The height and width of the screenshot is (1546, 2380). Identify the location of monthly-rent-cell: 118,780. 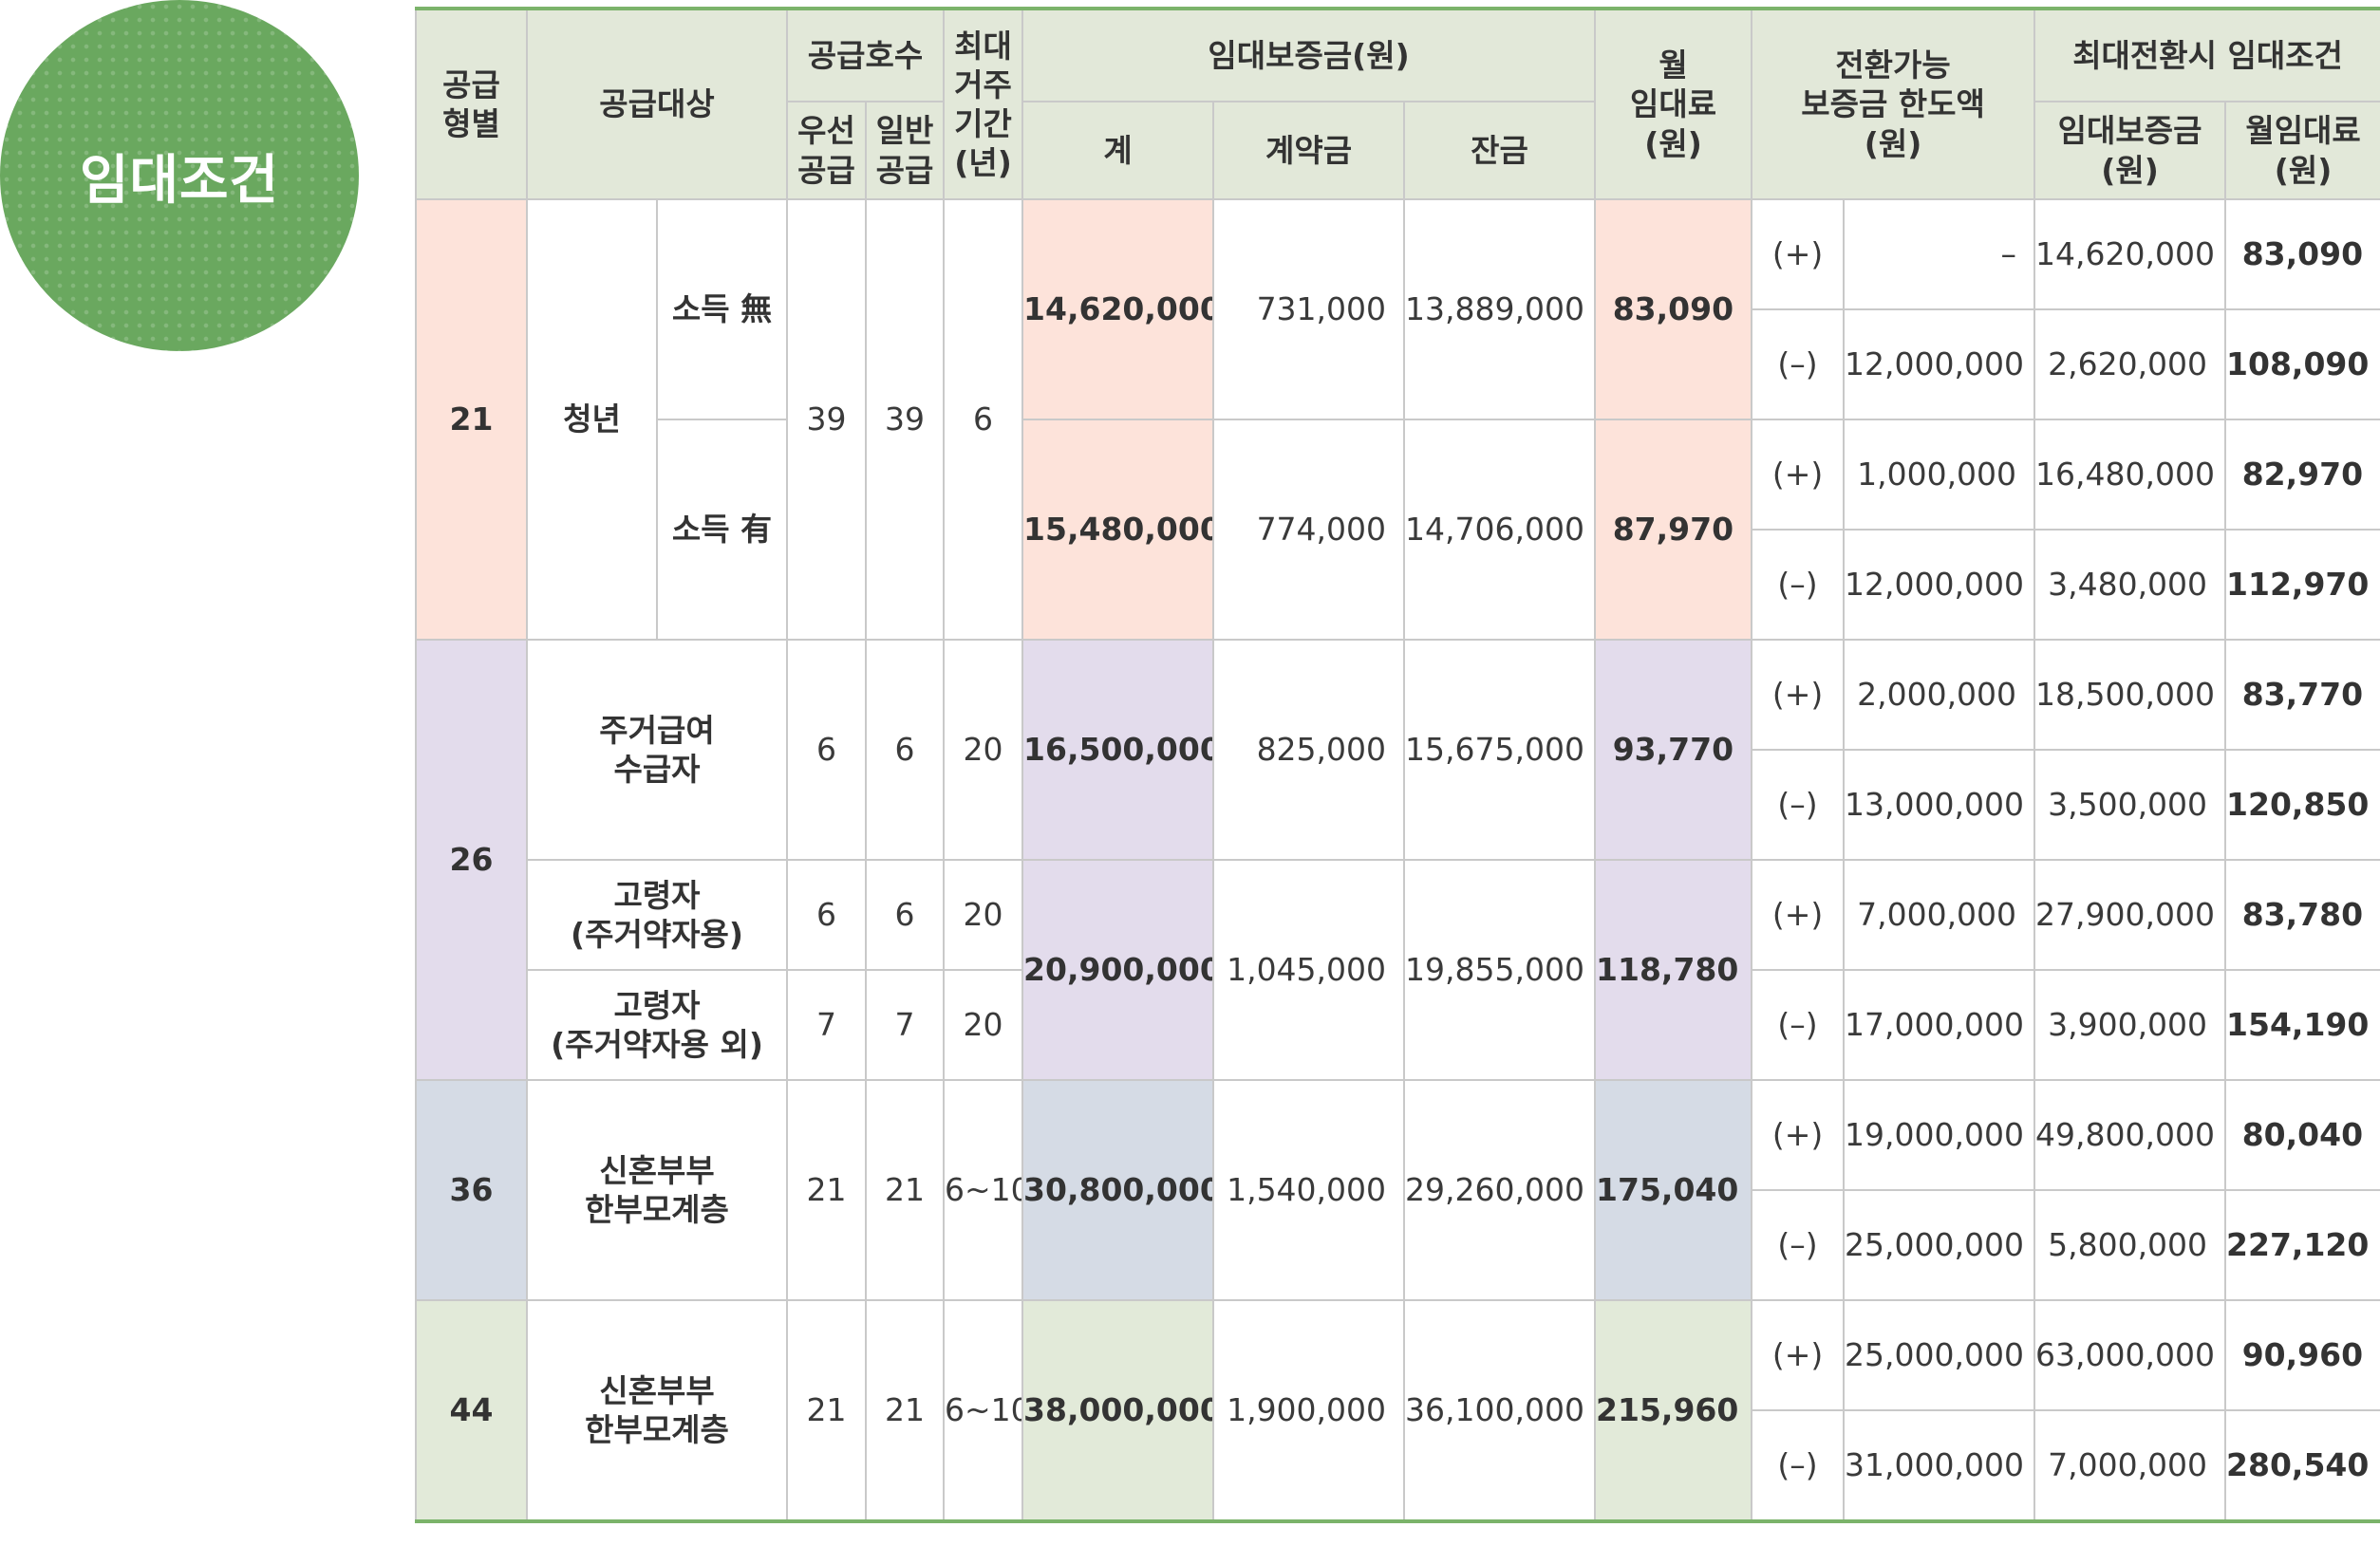
(1674, 970).